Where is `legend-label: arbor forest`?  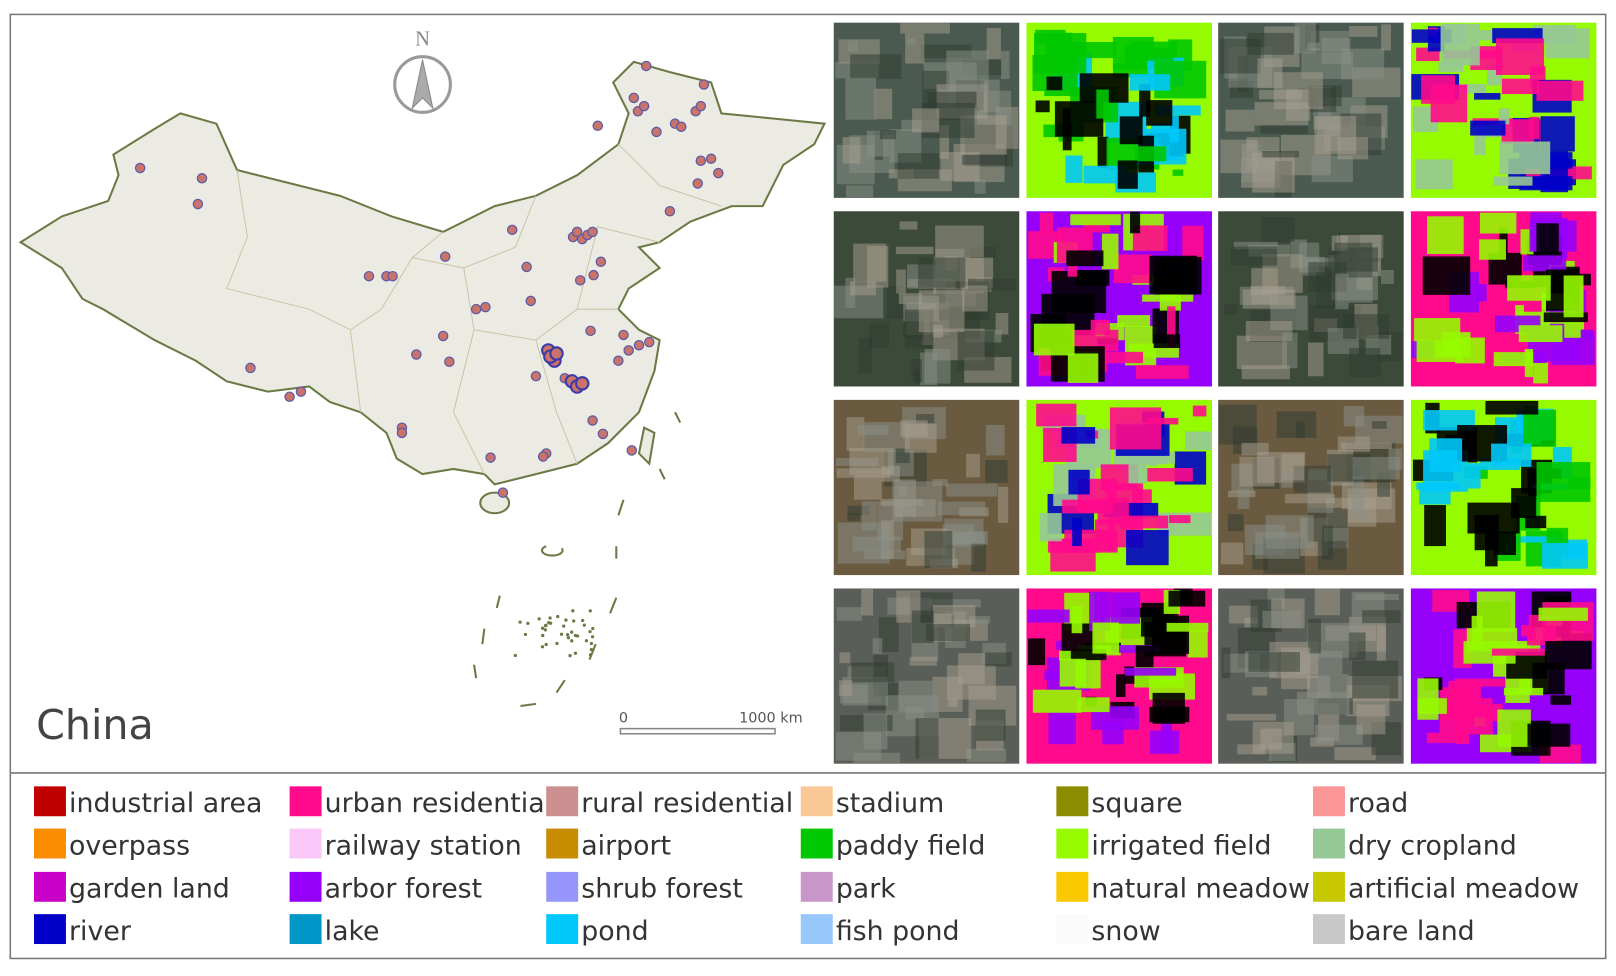
legend-label: arbor forest is located at coordinates (404, 889).